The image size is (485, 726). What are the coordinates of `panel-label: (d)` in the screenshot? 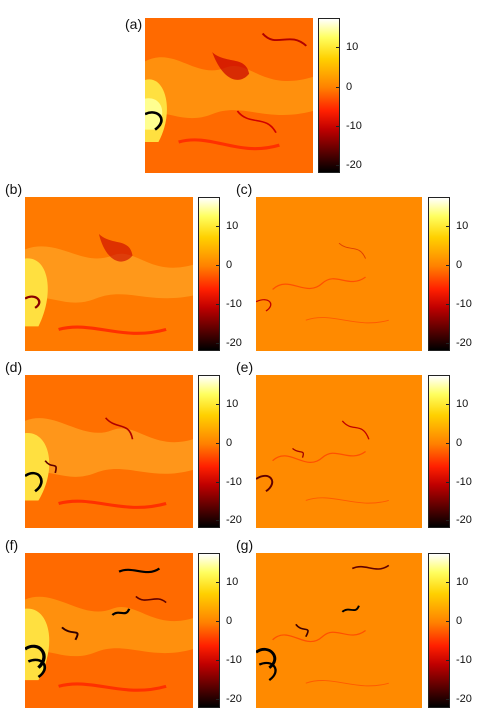 It's located at (14, 367).